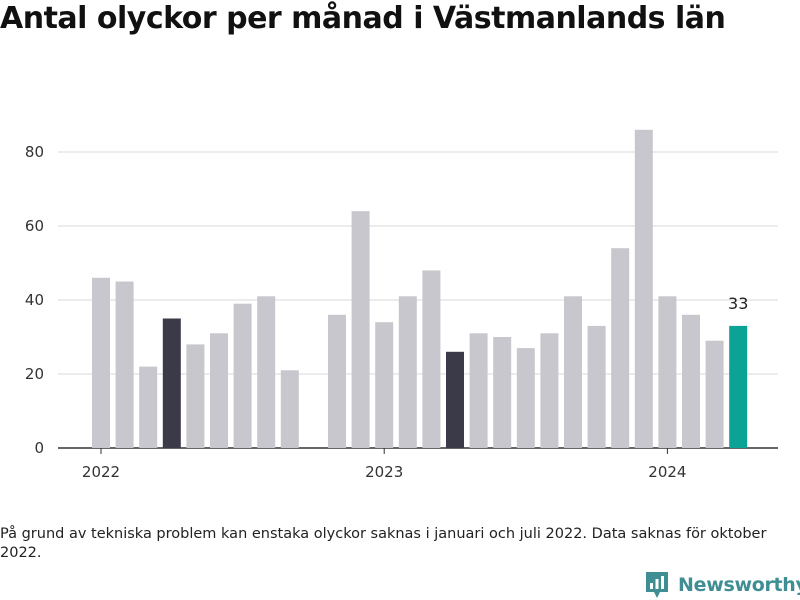 The image size is (800, 600). I want to click on brand-logo: Newsworthy, so click(722, 585).